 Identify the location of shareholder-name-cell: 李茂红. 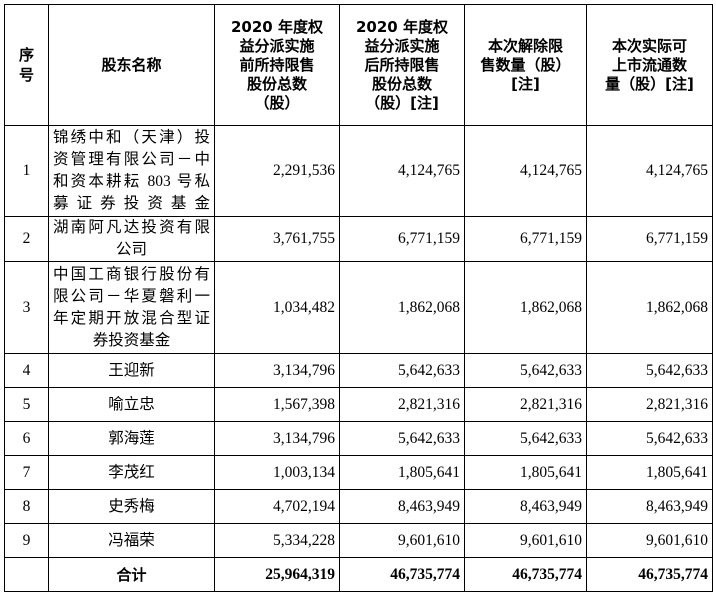
(131, 472).